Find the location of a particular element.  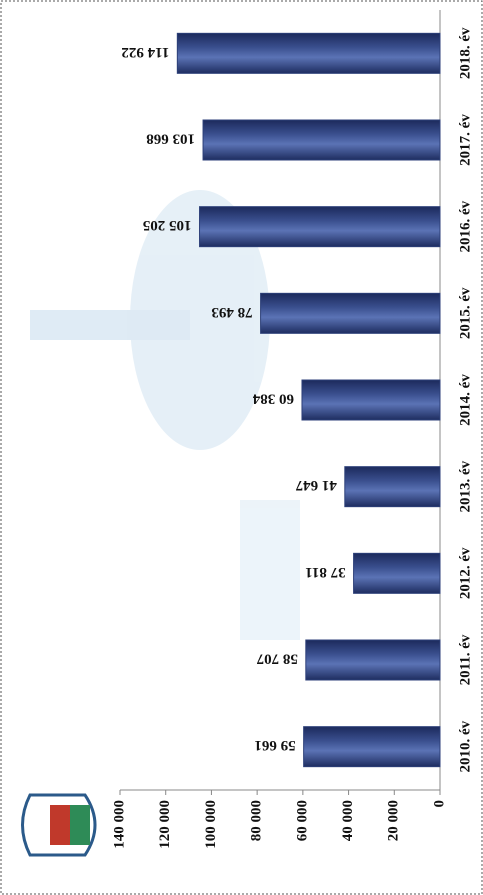

x-tick-label: 2017. év is located at coordinates (465, 140).